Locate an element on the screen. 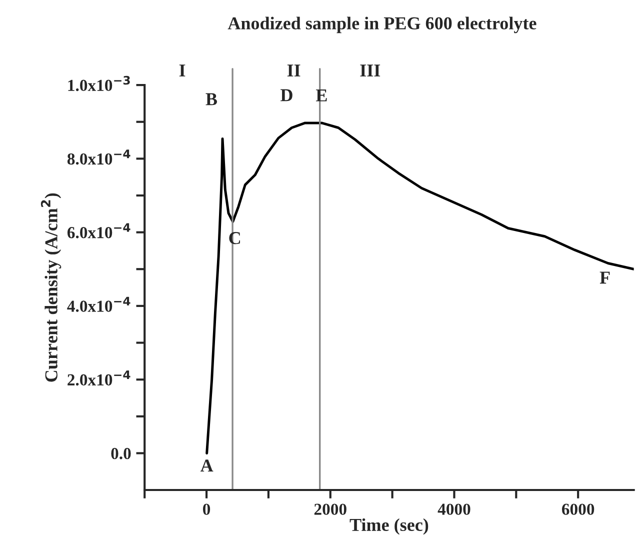 The height and width of the screenshot is (554, 637). y-axis-title: Current density (A/cm$^{2}$) is located at coordinates (51, 287).